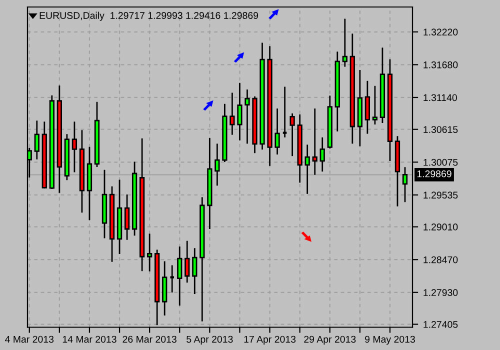  I want to click on chart-title: EURUSD,Daily 1.29717 1.29993 1.29416 1.29869, so click(149, 16).